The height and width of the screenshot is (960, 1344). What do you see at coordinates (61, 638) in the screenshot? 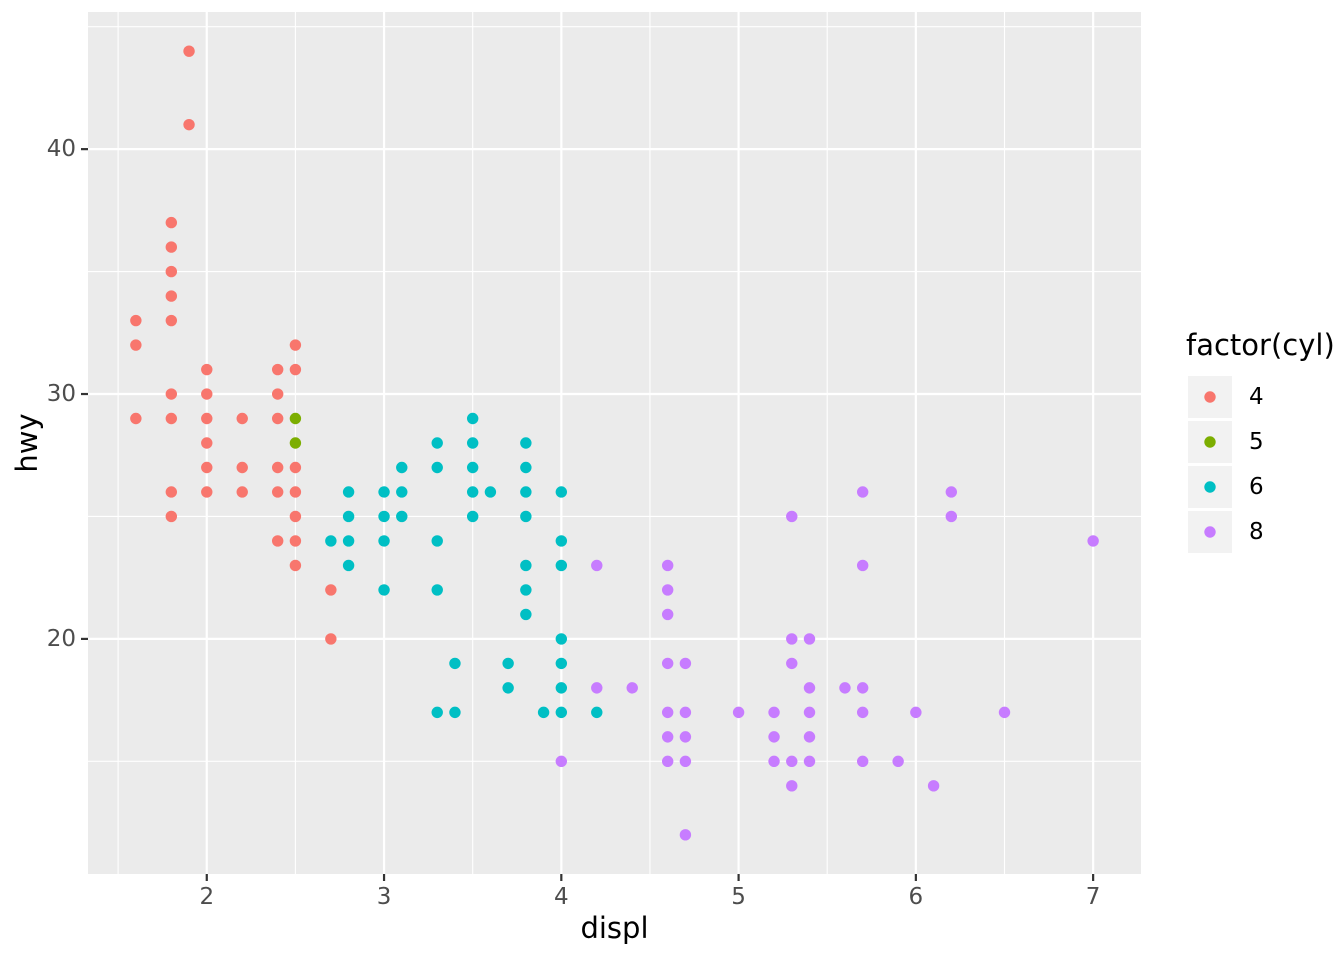
I see `y-tick-label: 20` at bounding box center [61, 638].